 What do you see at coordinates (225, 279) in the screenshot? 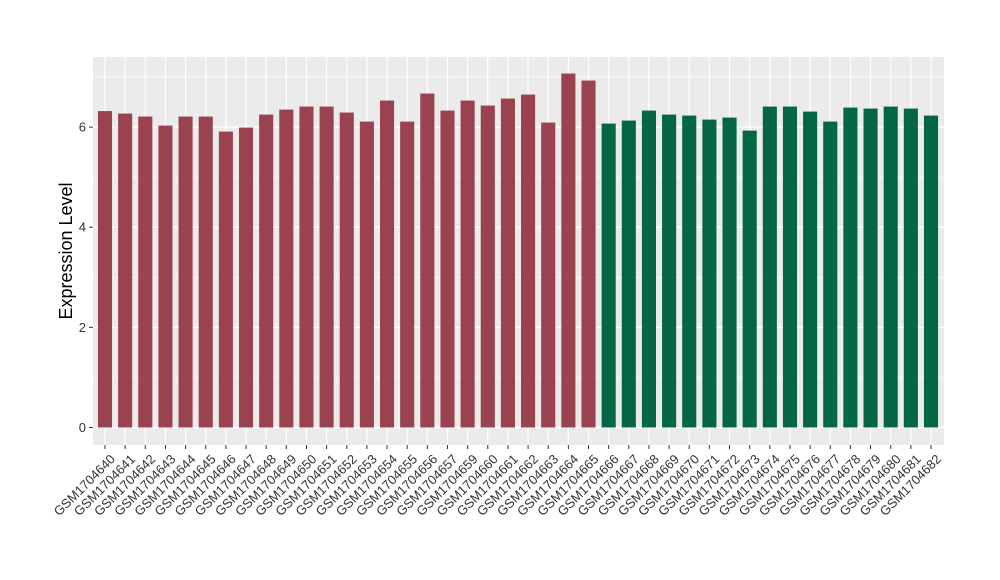
I see `bar-GSM1704646` at bounding box center [225, 279].